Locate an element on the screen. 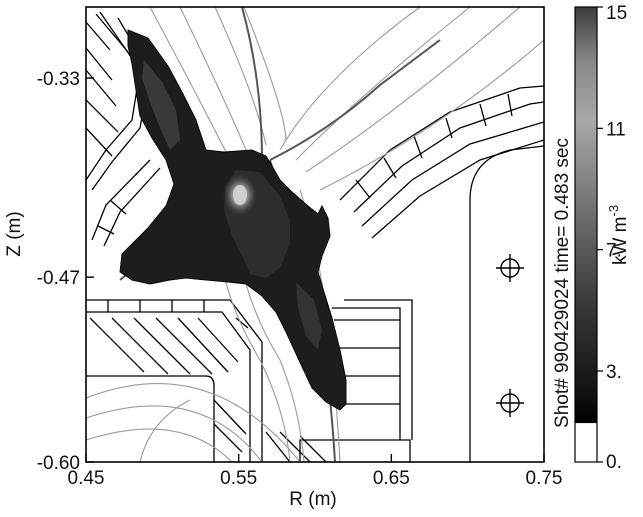  shot-time-label: Shot# 990429024 time= 0.483 sec is located at coordinates (562, 283).